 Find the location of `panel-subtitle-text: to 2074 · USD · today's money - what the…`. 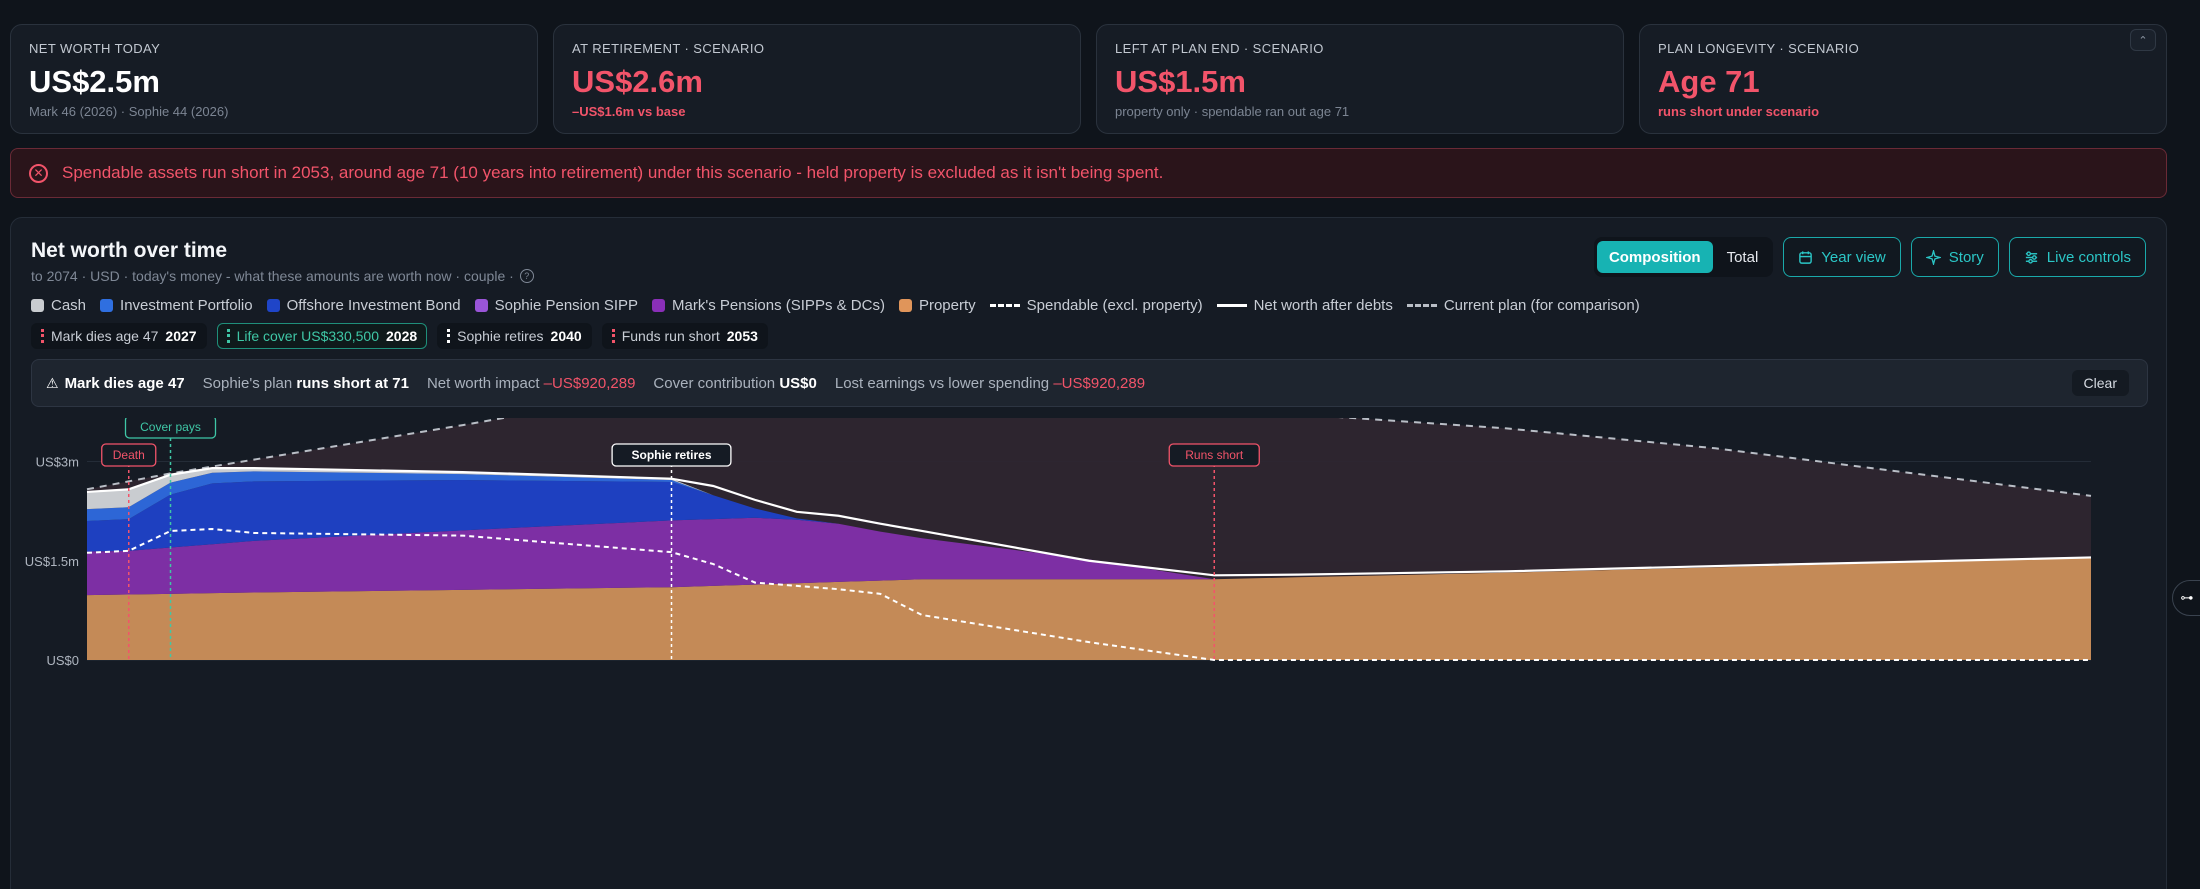

panel-subtitle-text: to 2074 · USD · today's money - what the… is located at coordinates (272, 276).